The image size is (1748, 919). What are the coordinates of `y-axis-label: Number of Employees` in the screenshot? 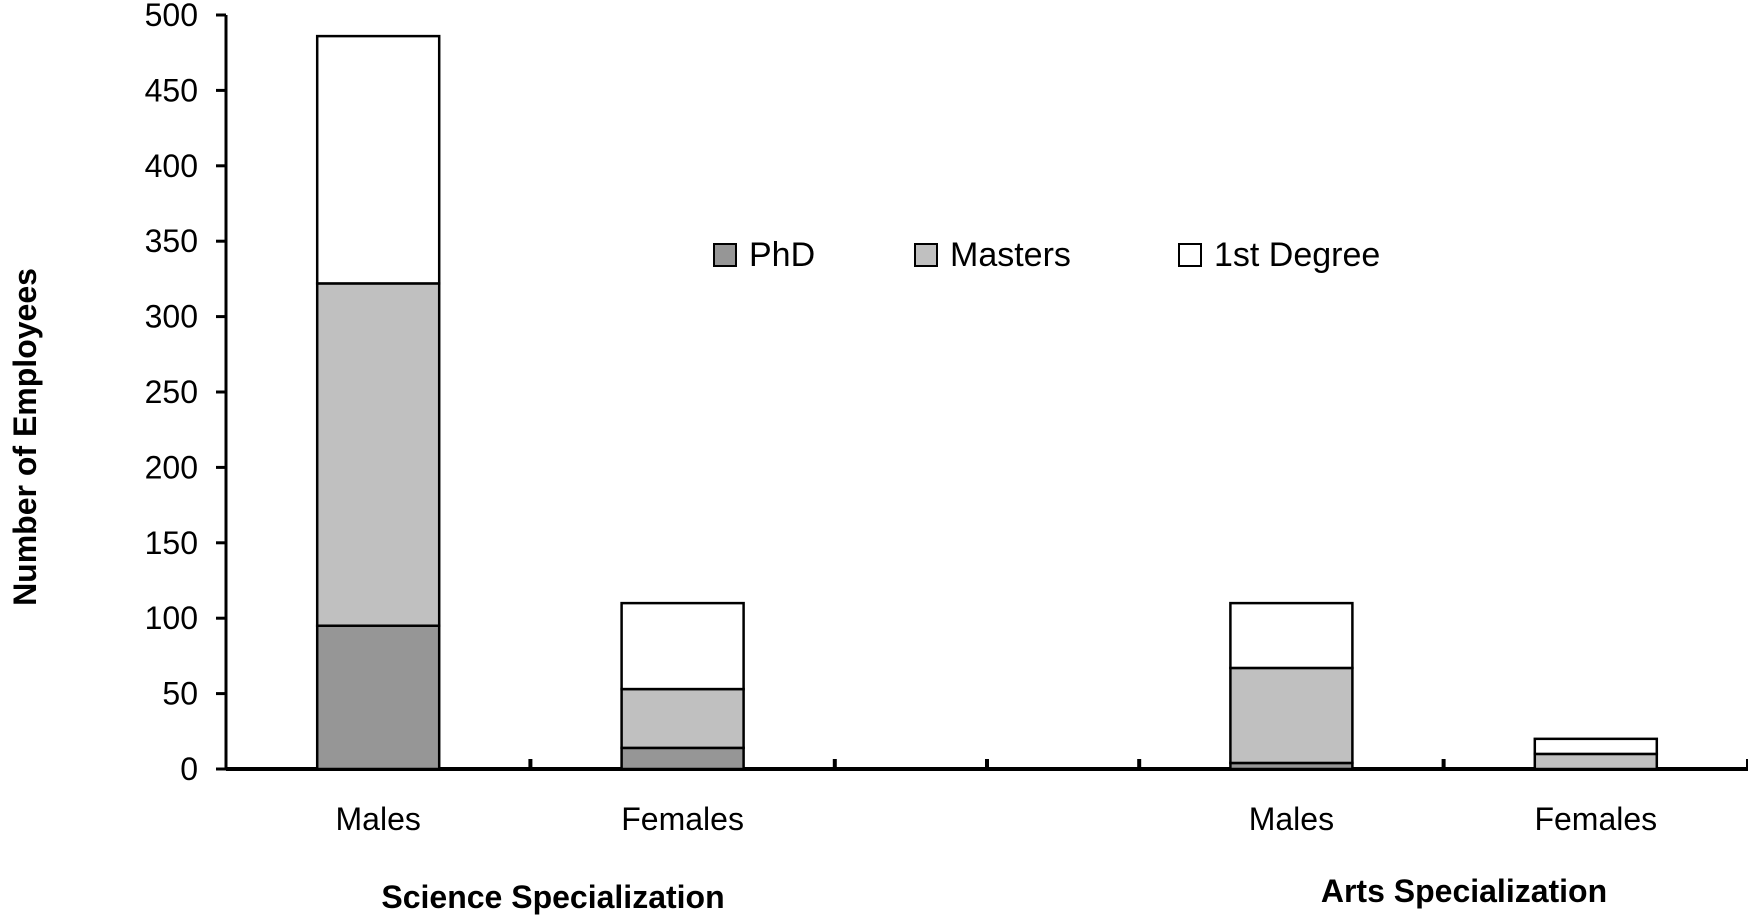 It's located at (25, 437).